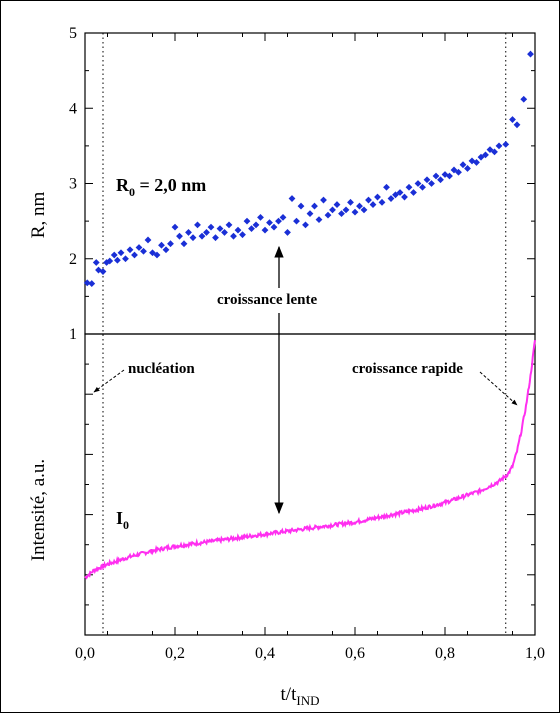 The width and height of the screenshot is (560, 713). I want to click on x-tick-label: 0,0, so click(85, 653).